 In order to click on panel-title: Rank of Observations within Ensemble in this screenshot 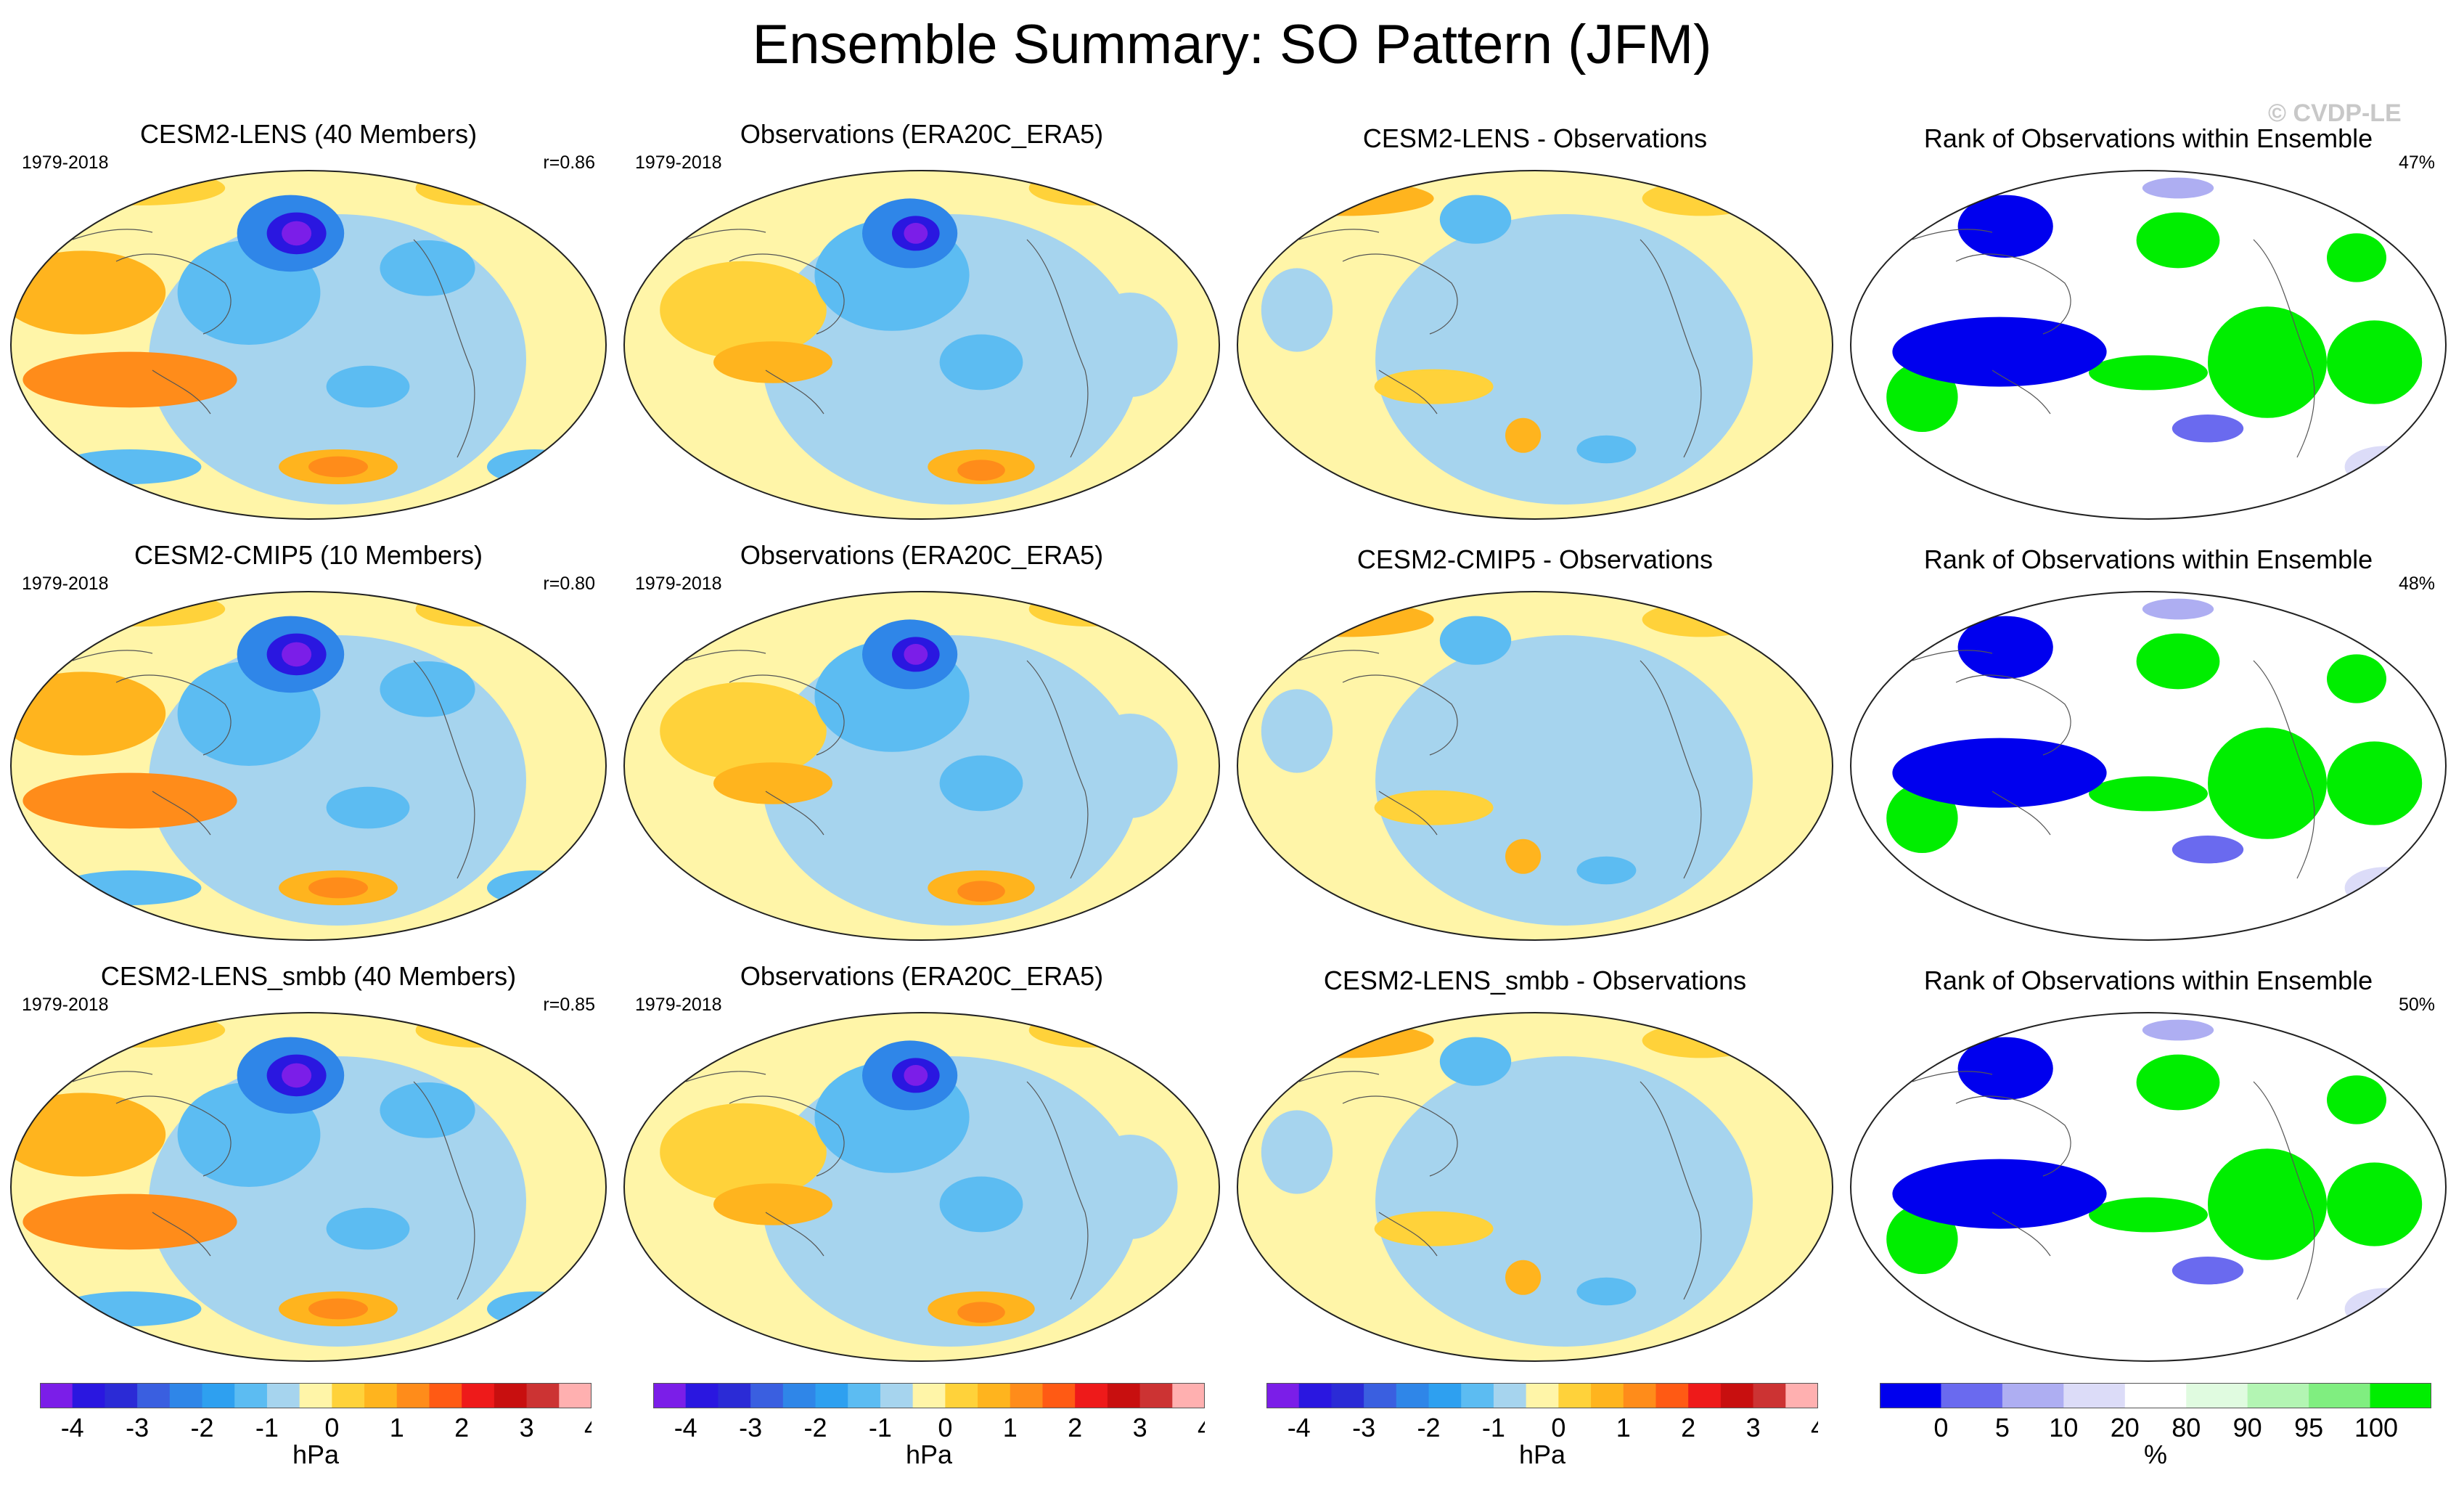, I will do `click(2148, 138)`.